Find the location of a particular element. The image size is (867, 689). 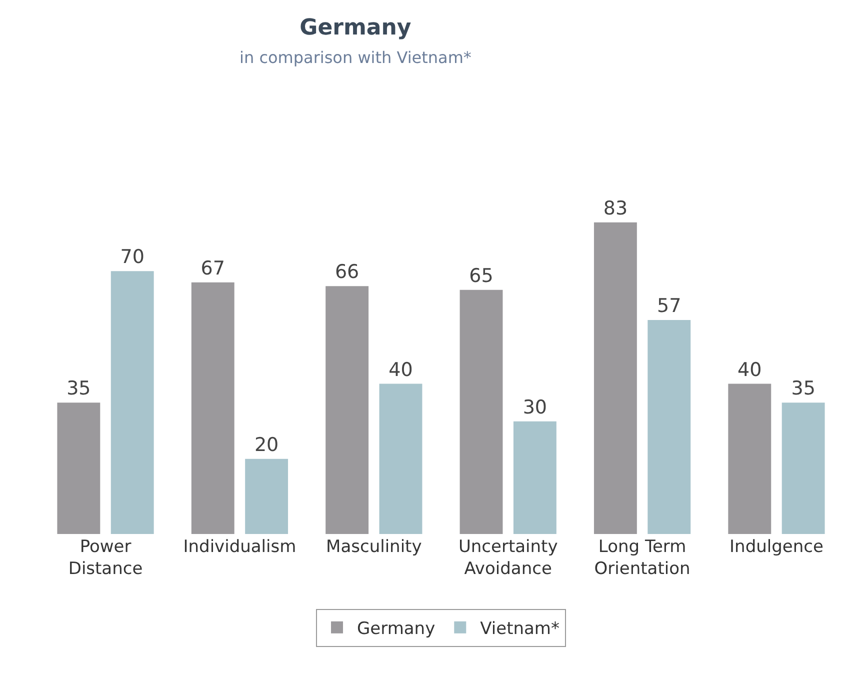

x-tick-label: Long Term Orientation is located at coordinates (642, 558).